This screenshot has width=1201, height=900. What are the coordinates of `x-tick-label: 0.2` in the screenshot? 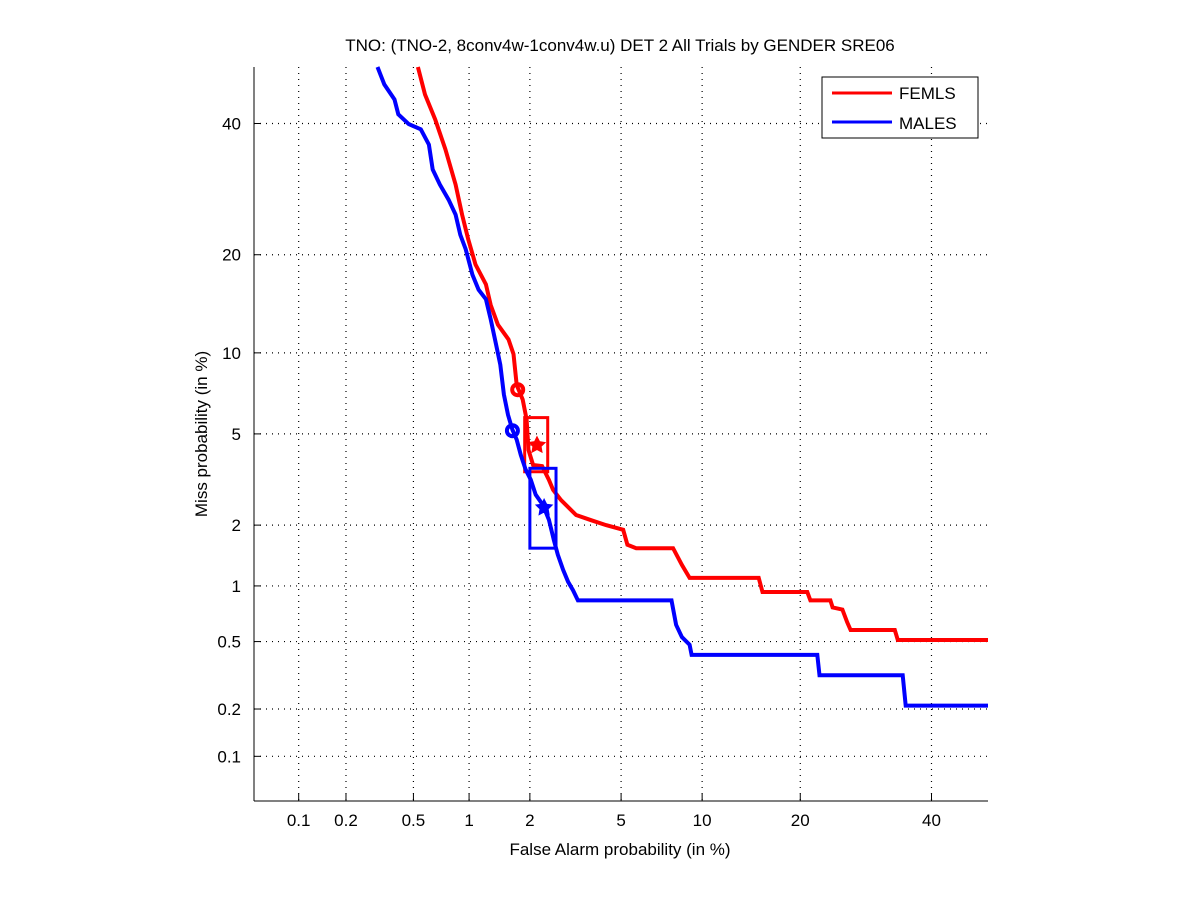 It's located at (346, 820).